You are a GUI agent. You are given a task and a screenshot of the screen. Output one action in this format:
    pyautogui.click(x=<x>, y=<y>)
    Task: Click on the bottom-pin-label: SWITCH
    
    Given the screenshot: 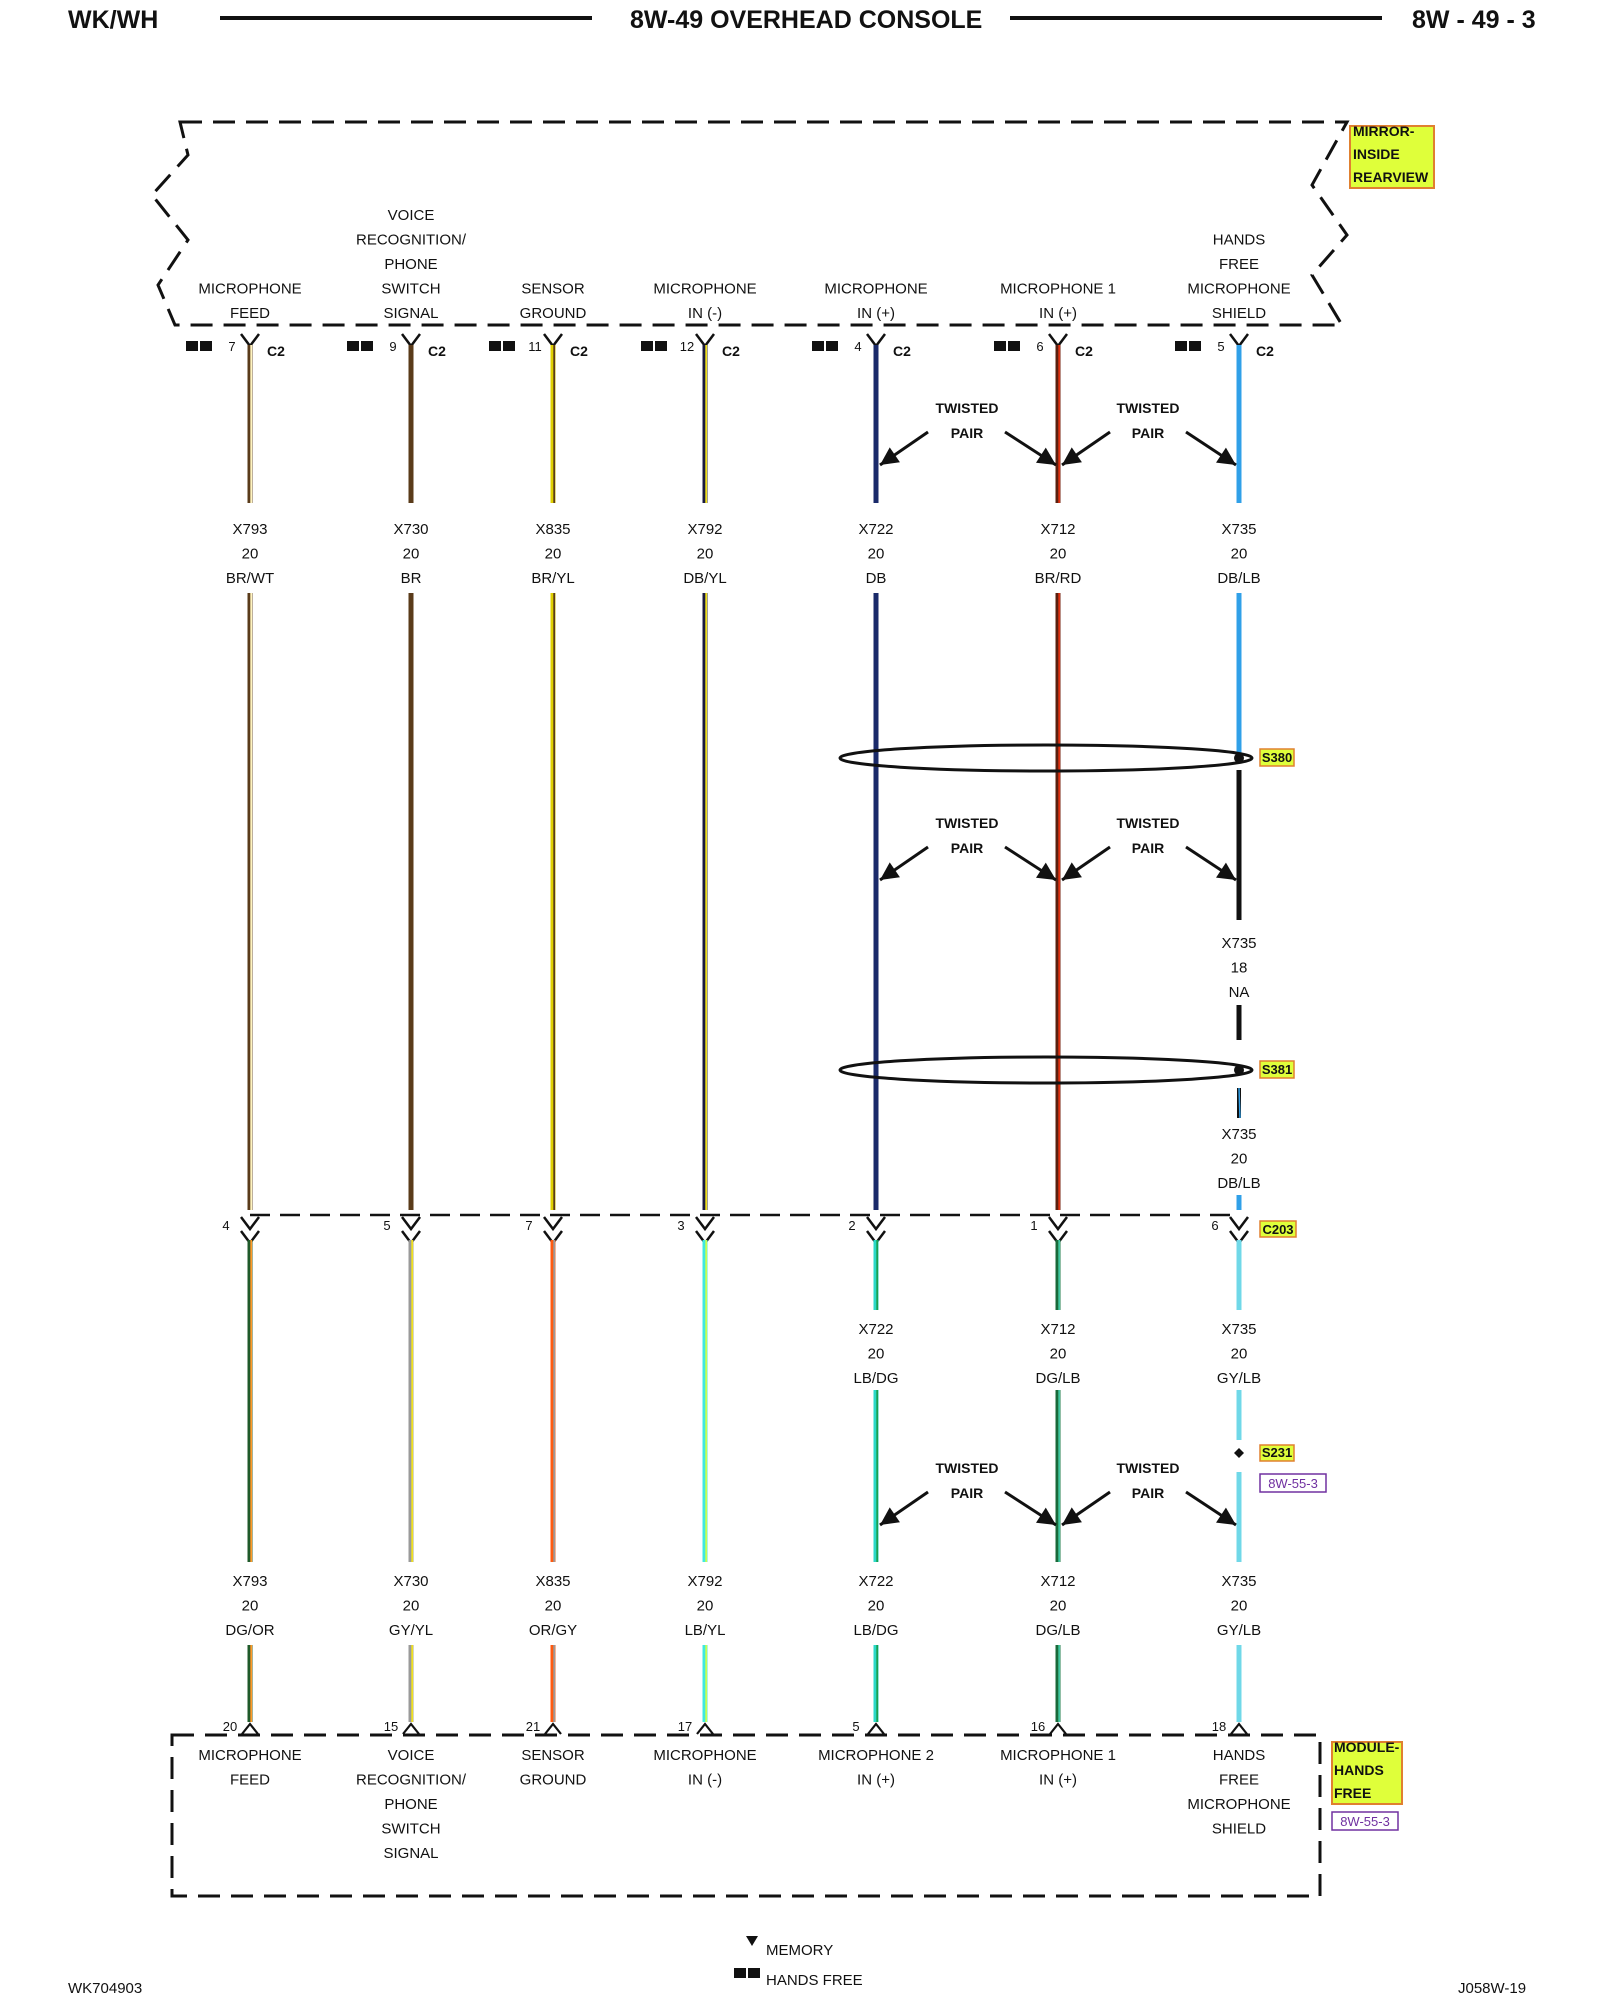 What is the action you would take?
    pyautogui.click(x=410, y=1829)
    